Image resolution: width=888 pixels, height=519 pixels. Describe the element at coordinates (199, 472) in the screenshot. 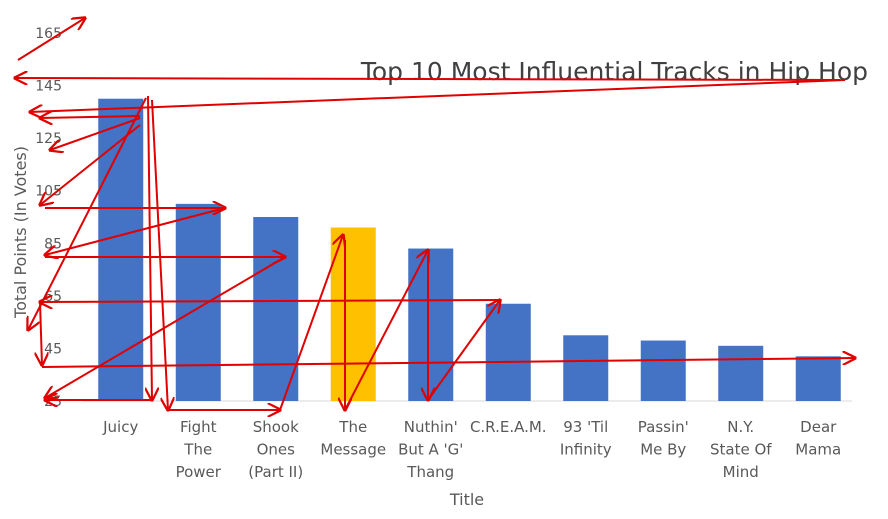

I see `category-label: Power` at that location.